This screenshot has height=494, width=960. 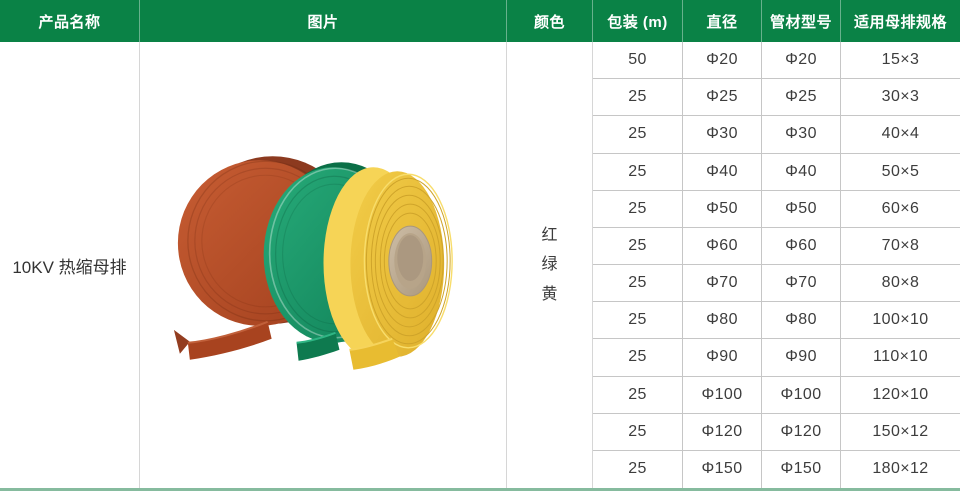 I want to click on busbar-spec-cell: 40×4, so click(x=900, y=135).